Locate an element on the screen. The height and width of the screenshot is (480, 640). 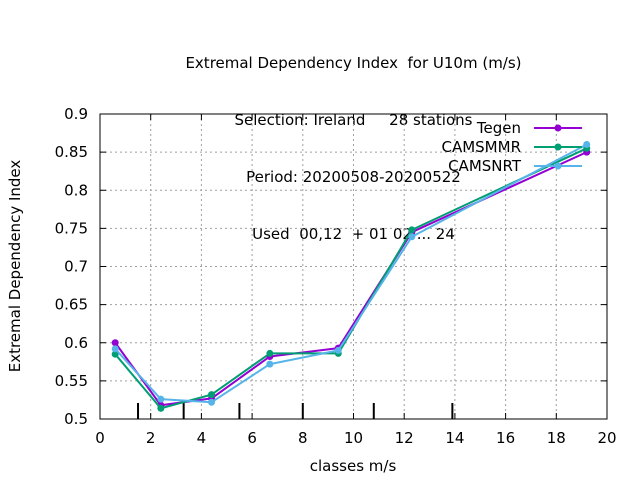
x-tick-label: 2 is located at coordinates (151, 438).